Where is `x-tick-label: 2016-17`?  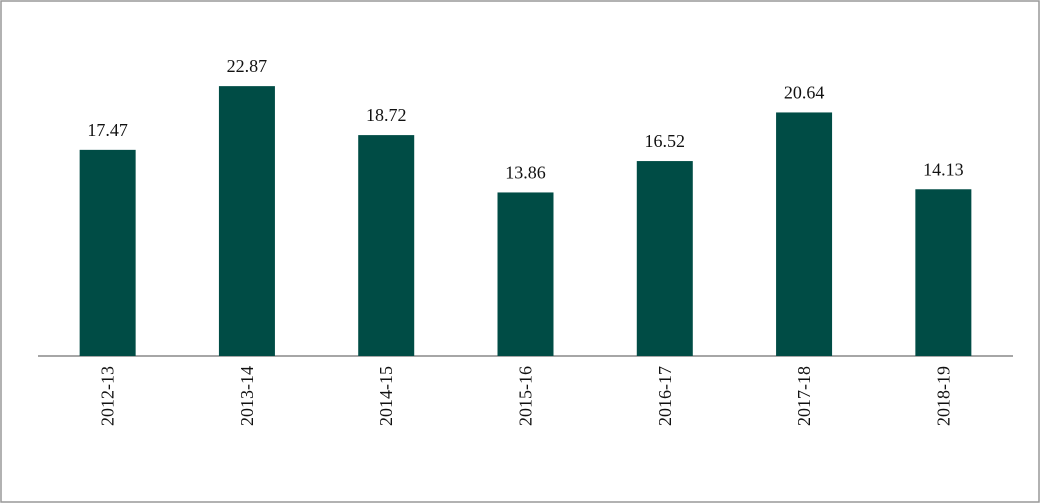
x-tick-label: 2016-17 is located at coordinates (665, 396).